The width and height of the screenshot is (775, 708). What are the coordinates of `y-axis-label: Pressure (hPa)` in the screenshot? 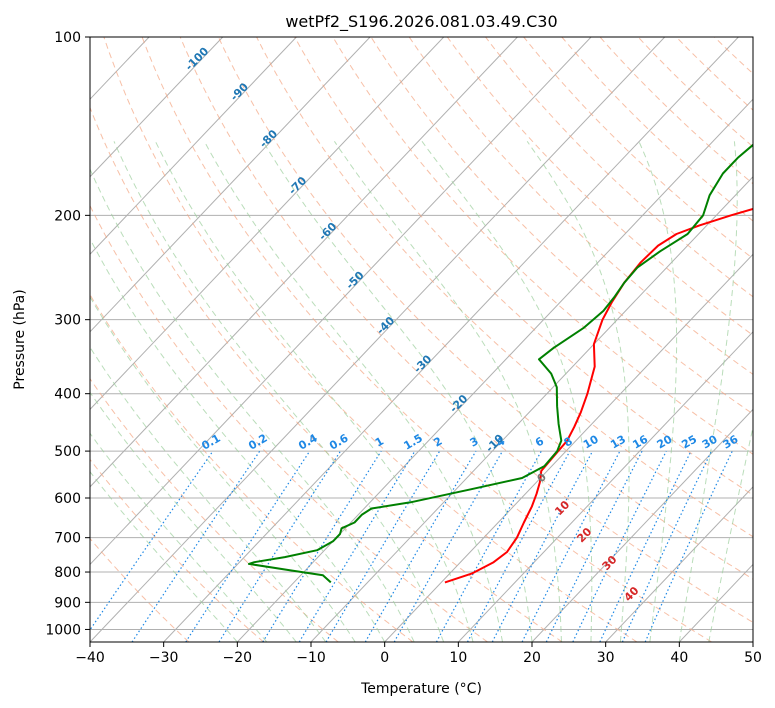 It's located at (20, 339).